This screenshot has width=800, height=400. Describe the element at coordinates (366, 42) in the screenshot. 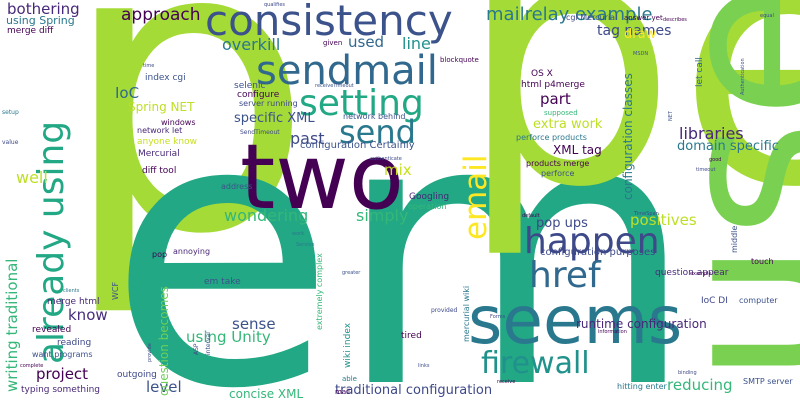

I see `word-used: used` at that location.